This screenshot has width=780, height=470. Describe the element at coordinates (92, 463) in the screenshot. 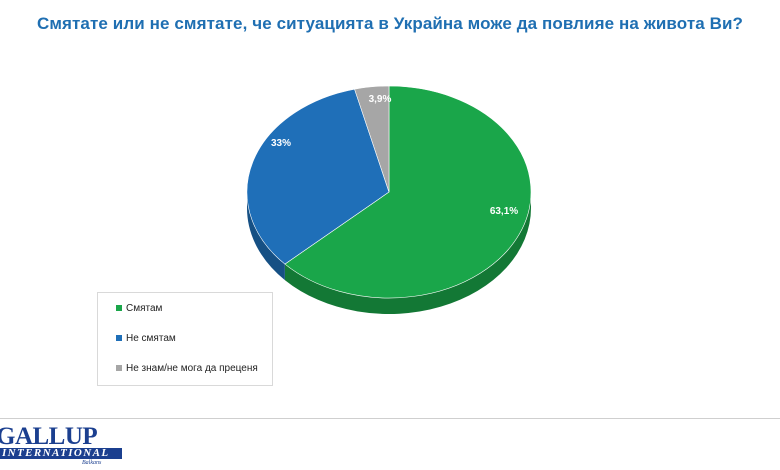

I see `logo-tag-text: Balkans` at that location.